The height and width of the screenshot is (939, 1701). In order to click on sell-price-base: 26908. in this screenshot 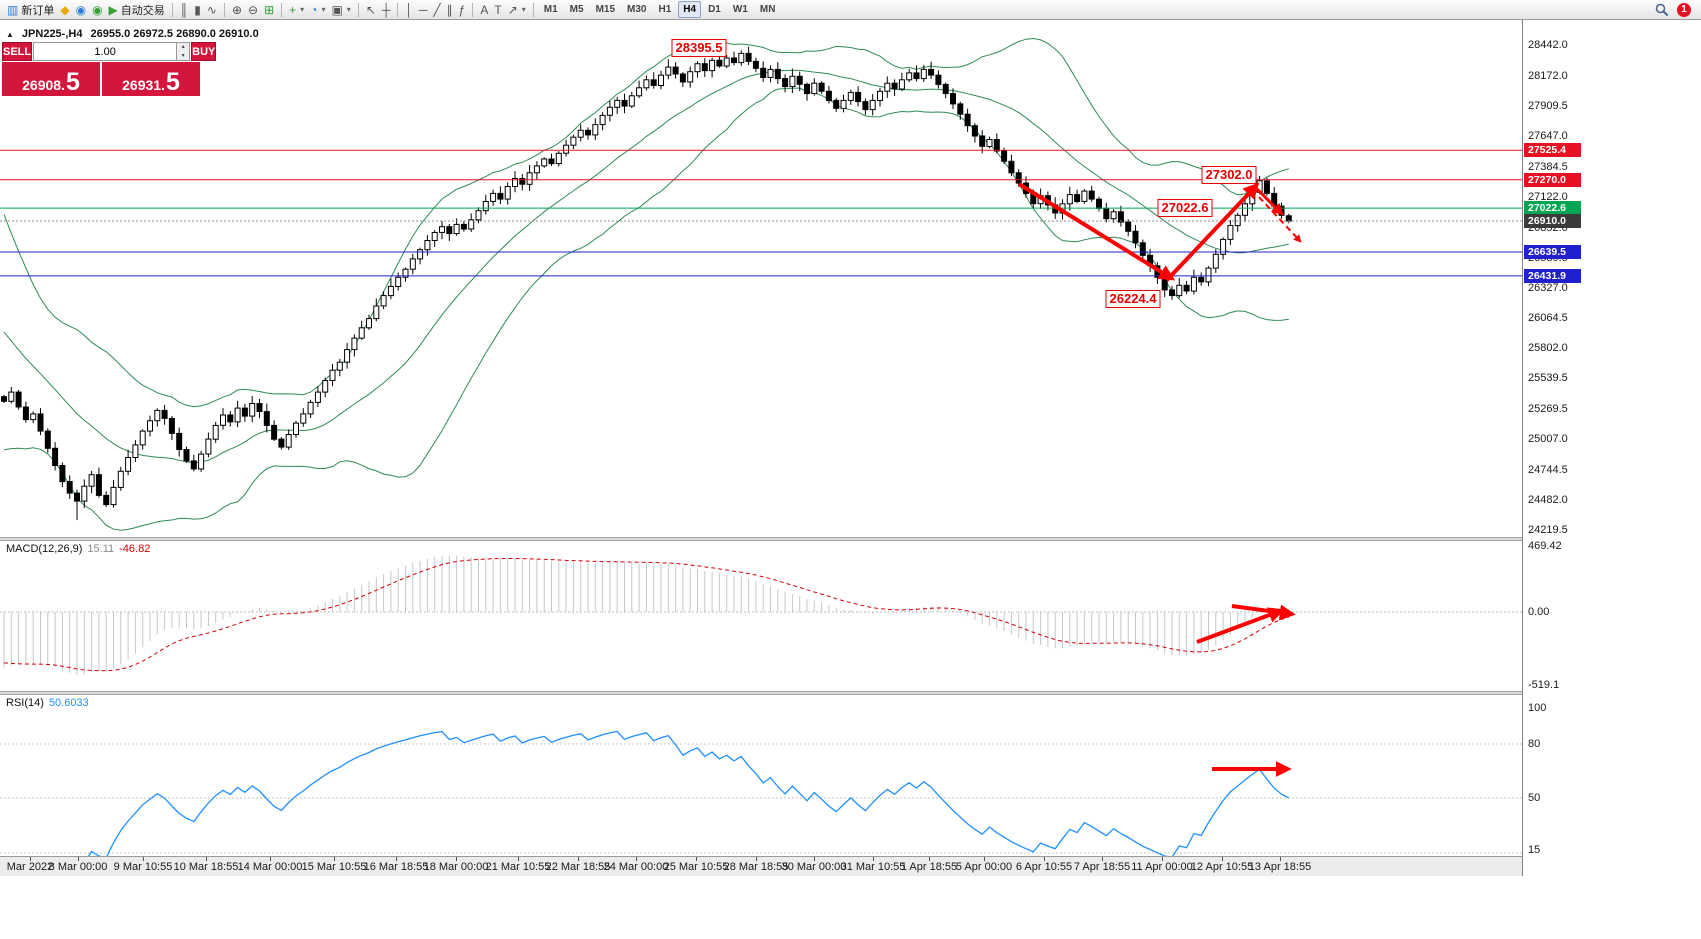, I will do `click(43, 85)`.